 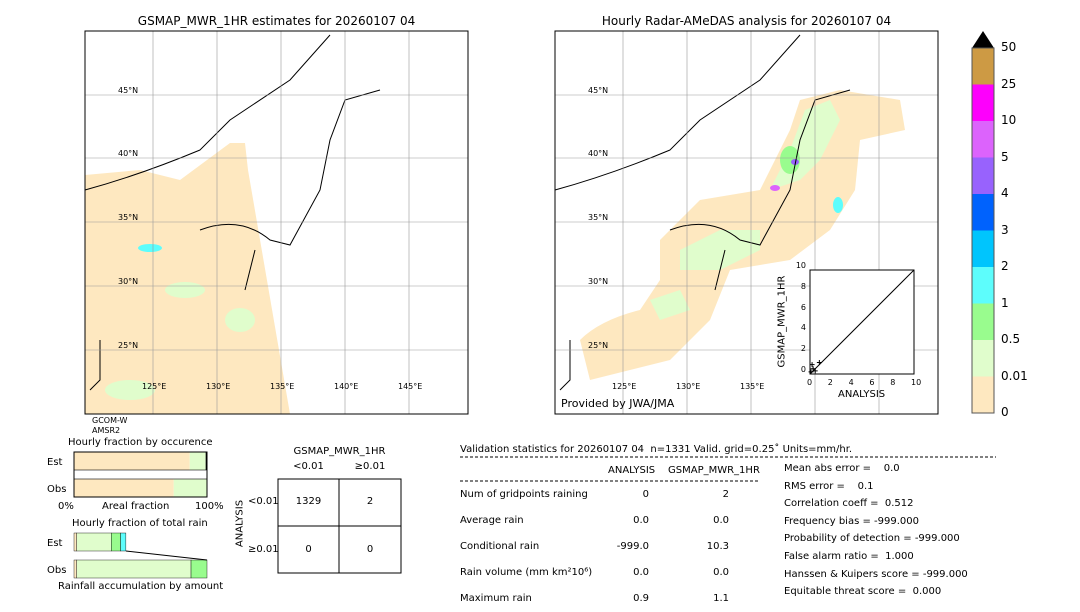 What do you see at coordinates (187, 278) in the screenshot?
I see `left-coverage` at bounding box center [187, 278].